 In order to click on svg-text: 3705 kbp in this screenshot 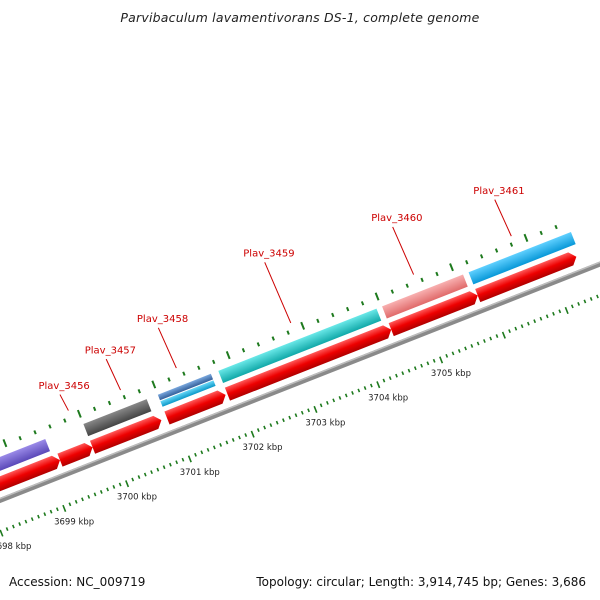, I will do `click(451, 374)`.